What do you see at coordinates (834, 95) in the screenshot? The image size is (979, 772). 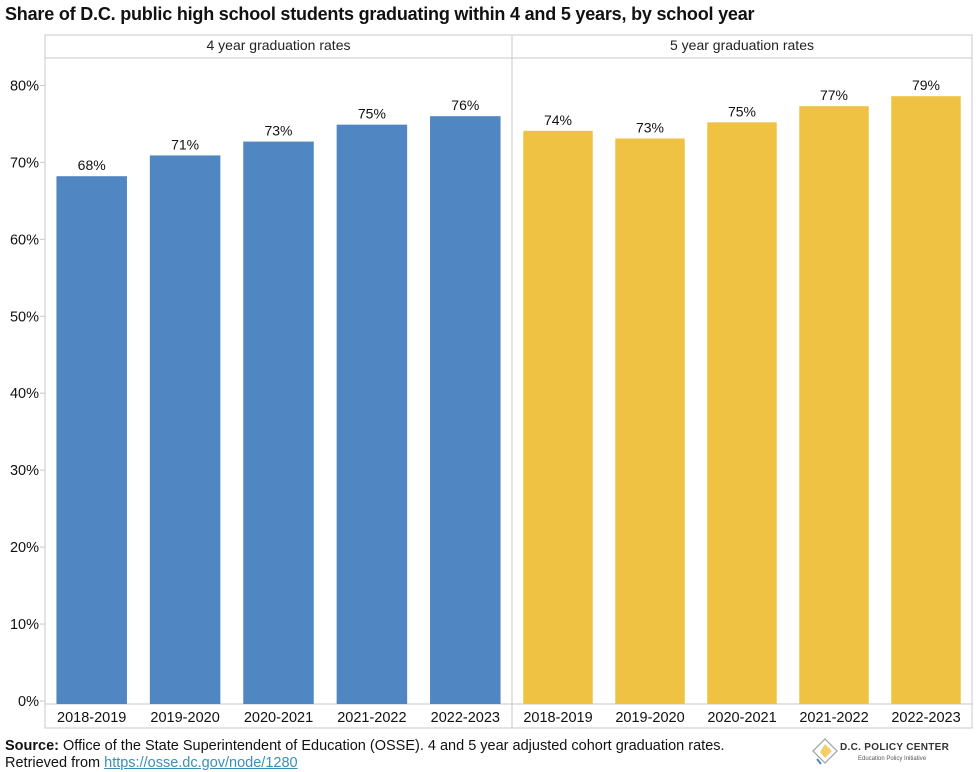 I see `data-label: 77%` at bounding box center [834, 95].